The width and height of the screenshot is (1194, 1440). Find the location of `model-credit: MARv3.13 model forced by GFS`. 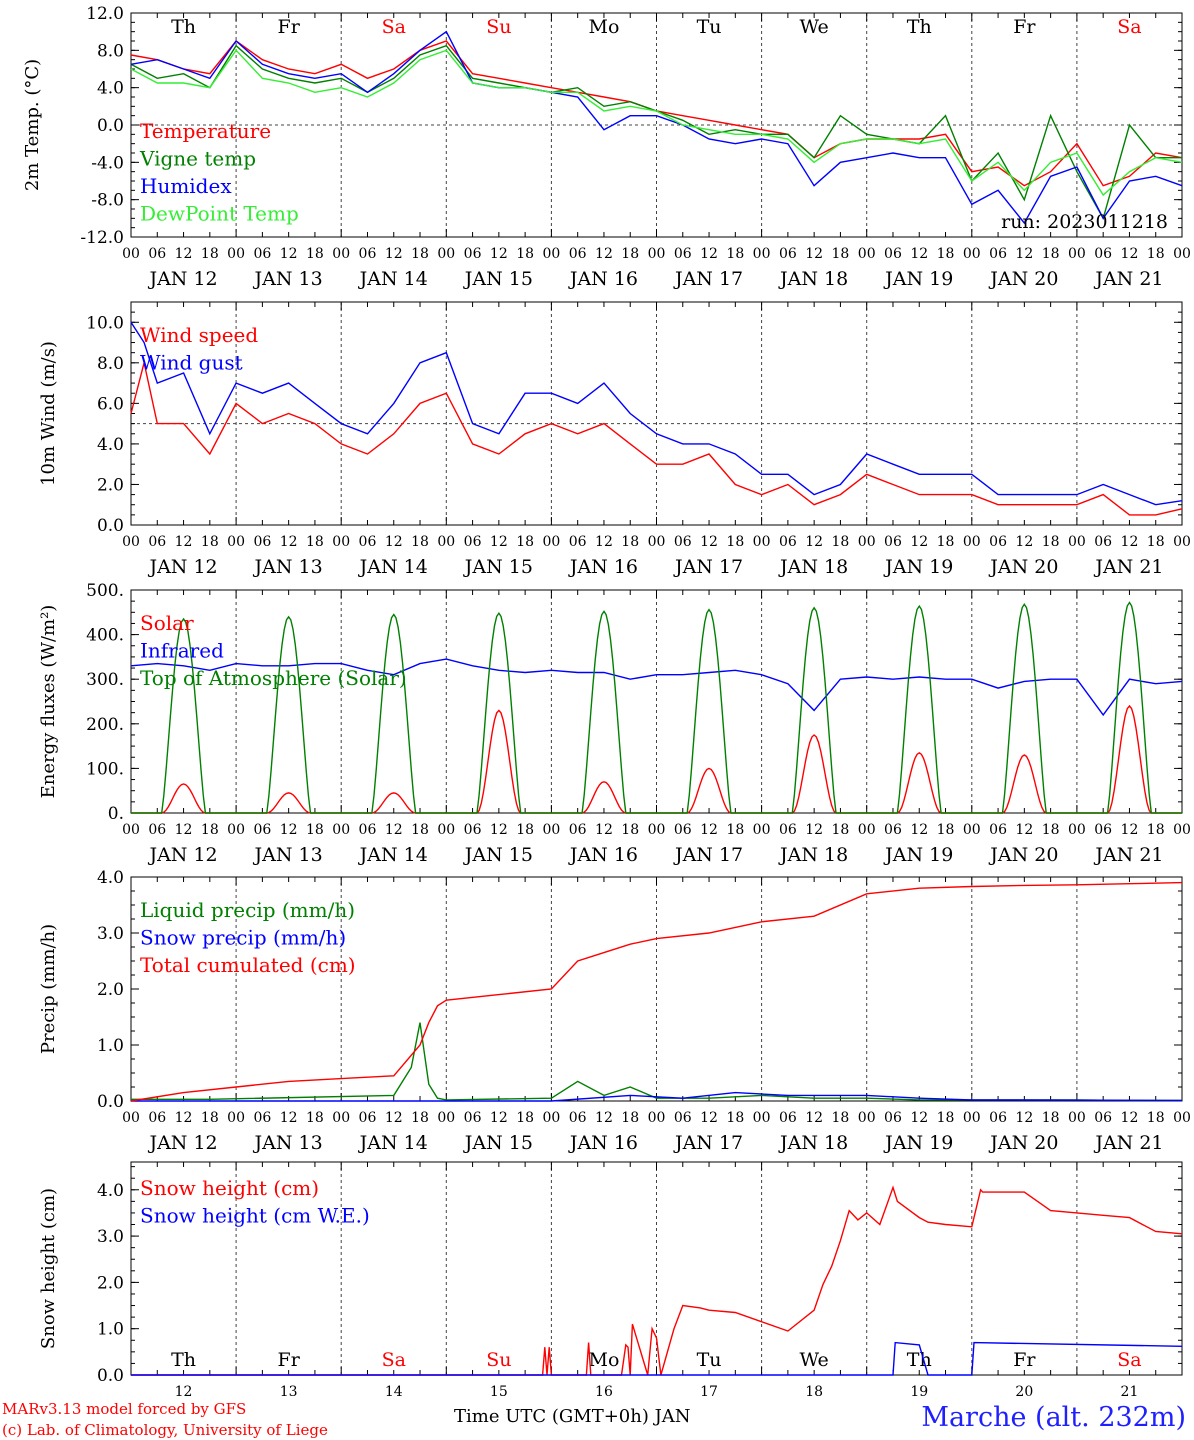

model-credit: MARv3.13 model forced by GFS is located at coordinates (124, 1409).